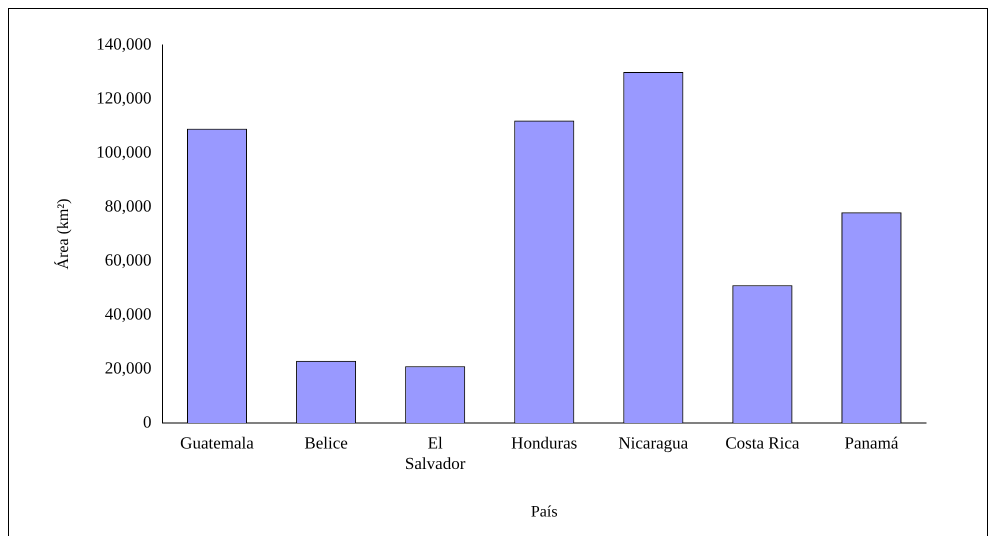 The height and width of the screenshot is (538, 996). Describe the element at coordinates (124, 98) in the screenshot. I see `y-tick-label: 120,000` at that location.